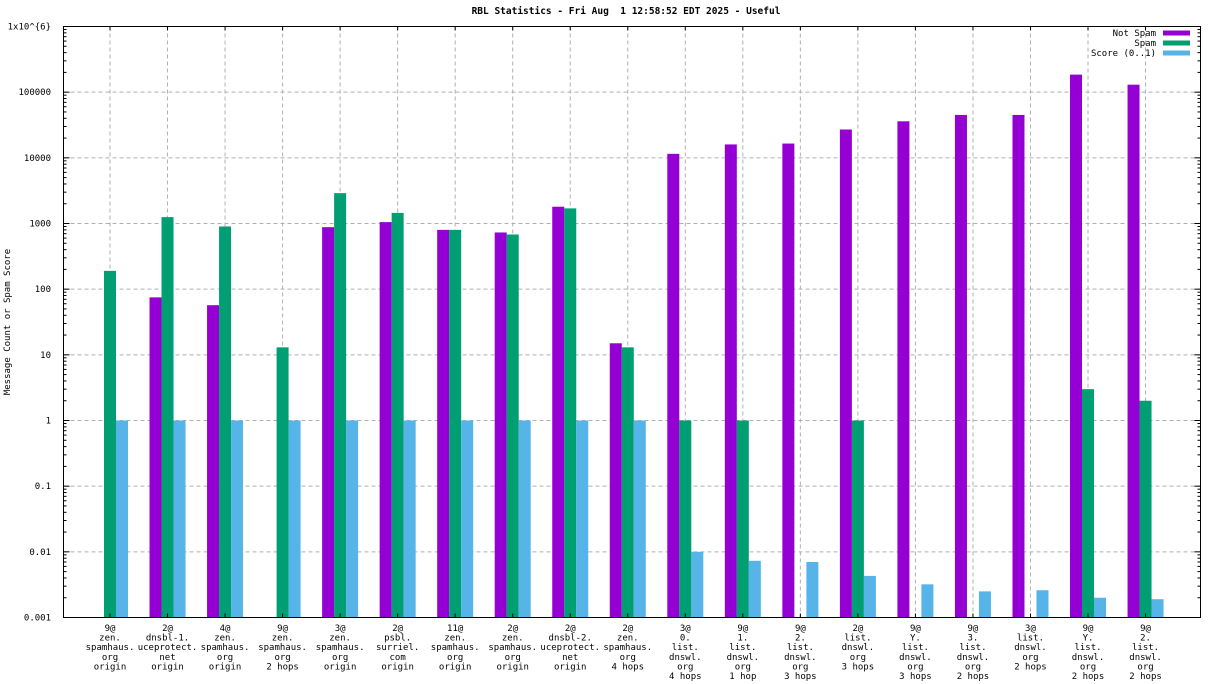  What do you see at coordinates (973, 639) in the screenshot?
I see `x-tick-label-line: 3.` at bounding box center [973, 639].